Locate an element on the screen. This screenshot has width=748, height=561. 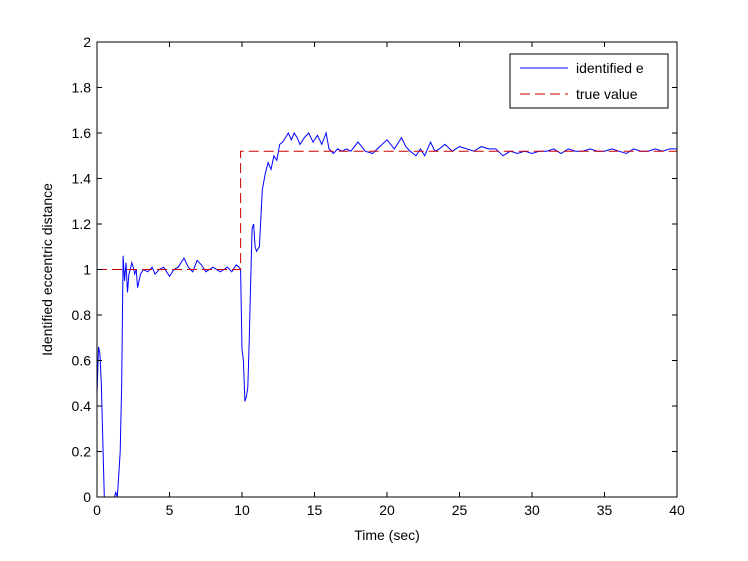
y-tick-label: 1.6 is located at coordinates (82, 133).